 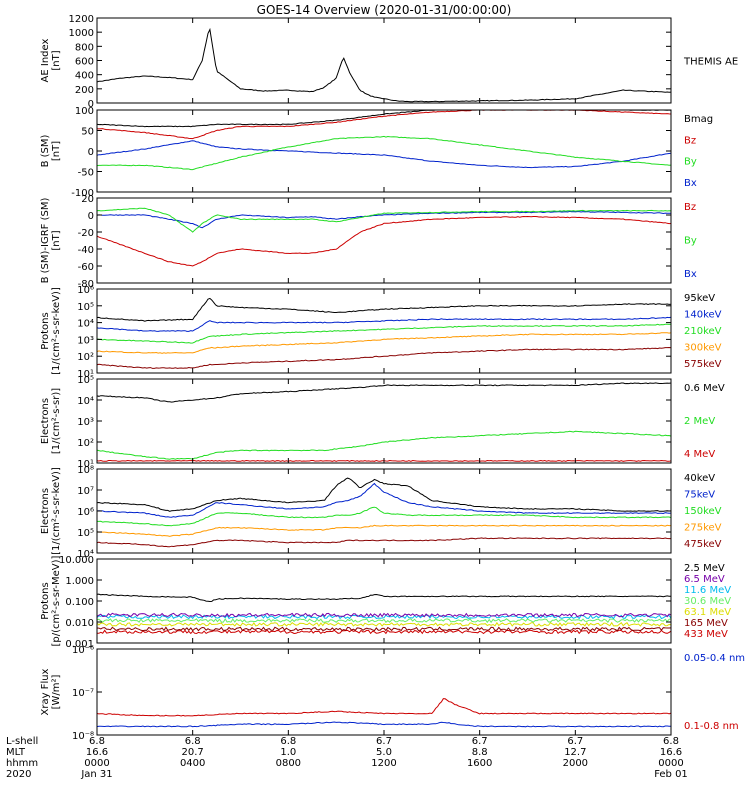 I want to click on time-tick-label: Feb 01, so click(x=671, y=774).